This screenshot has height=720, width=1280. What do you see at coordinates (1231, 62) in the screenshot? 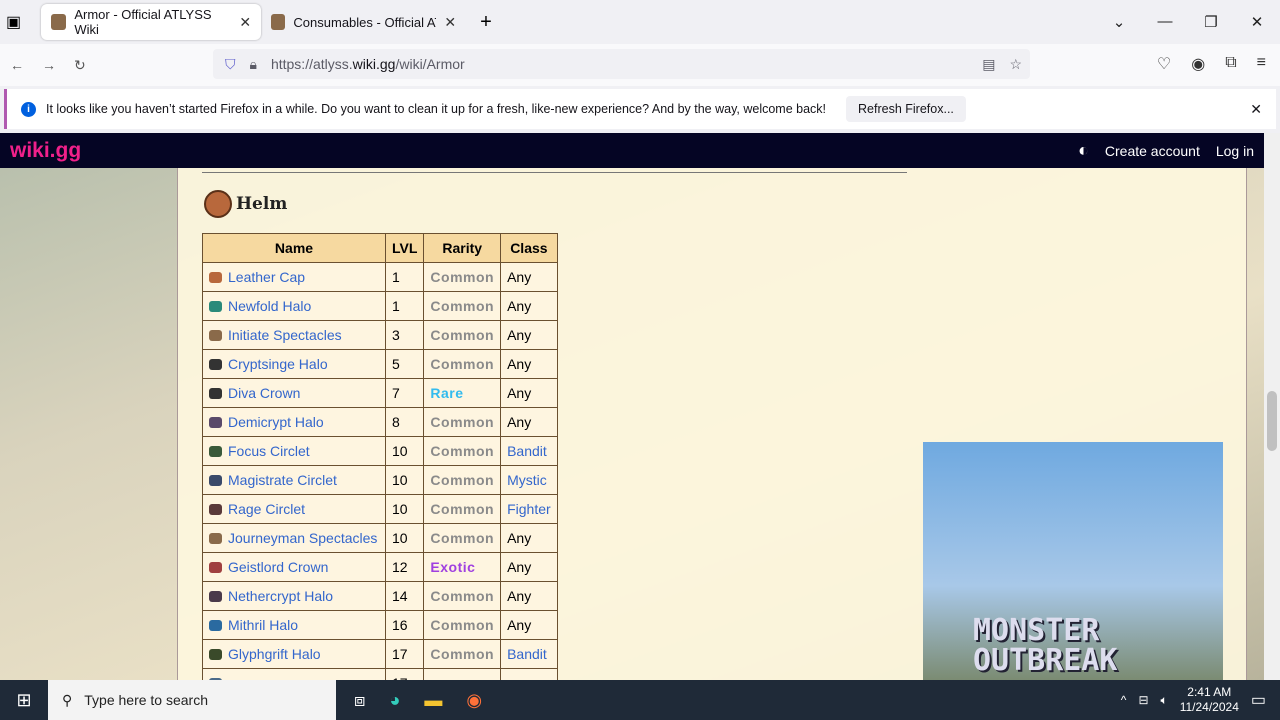
I see `extensions-icon: ⧉` at bounding box center [1231, 62].